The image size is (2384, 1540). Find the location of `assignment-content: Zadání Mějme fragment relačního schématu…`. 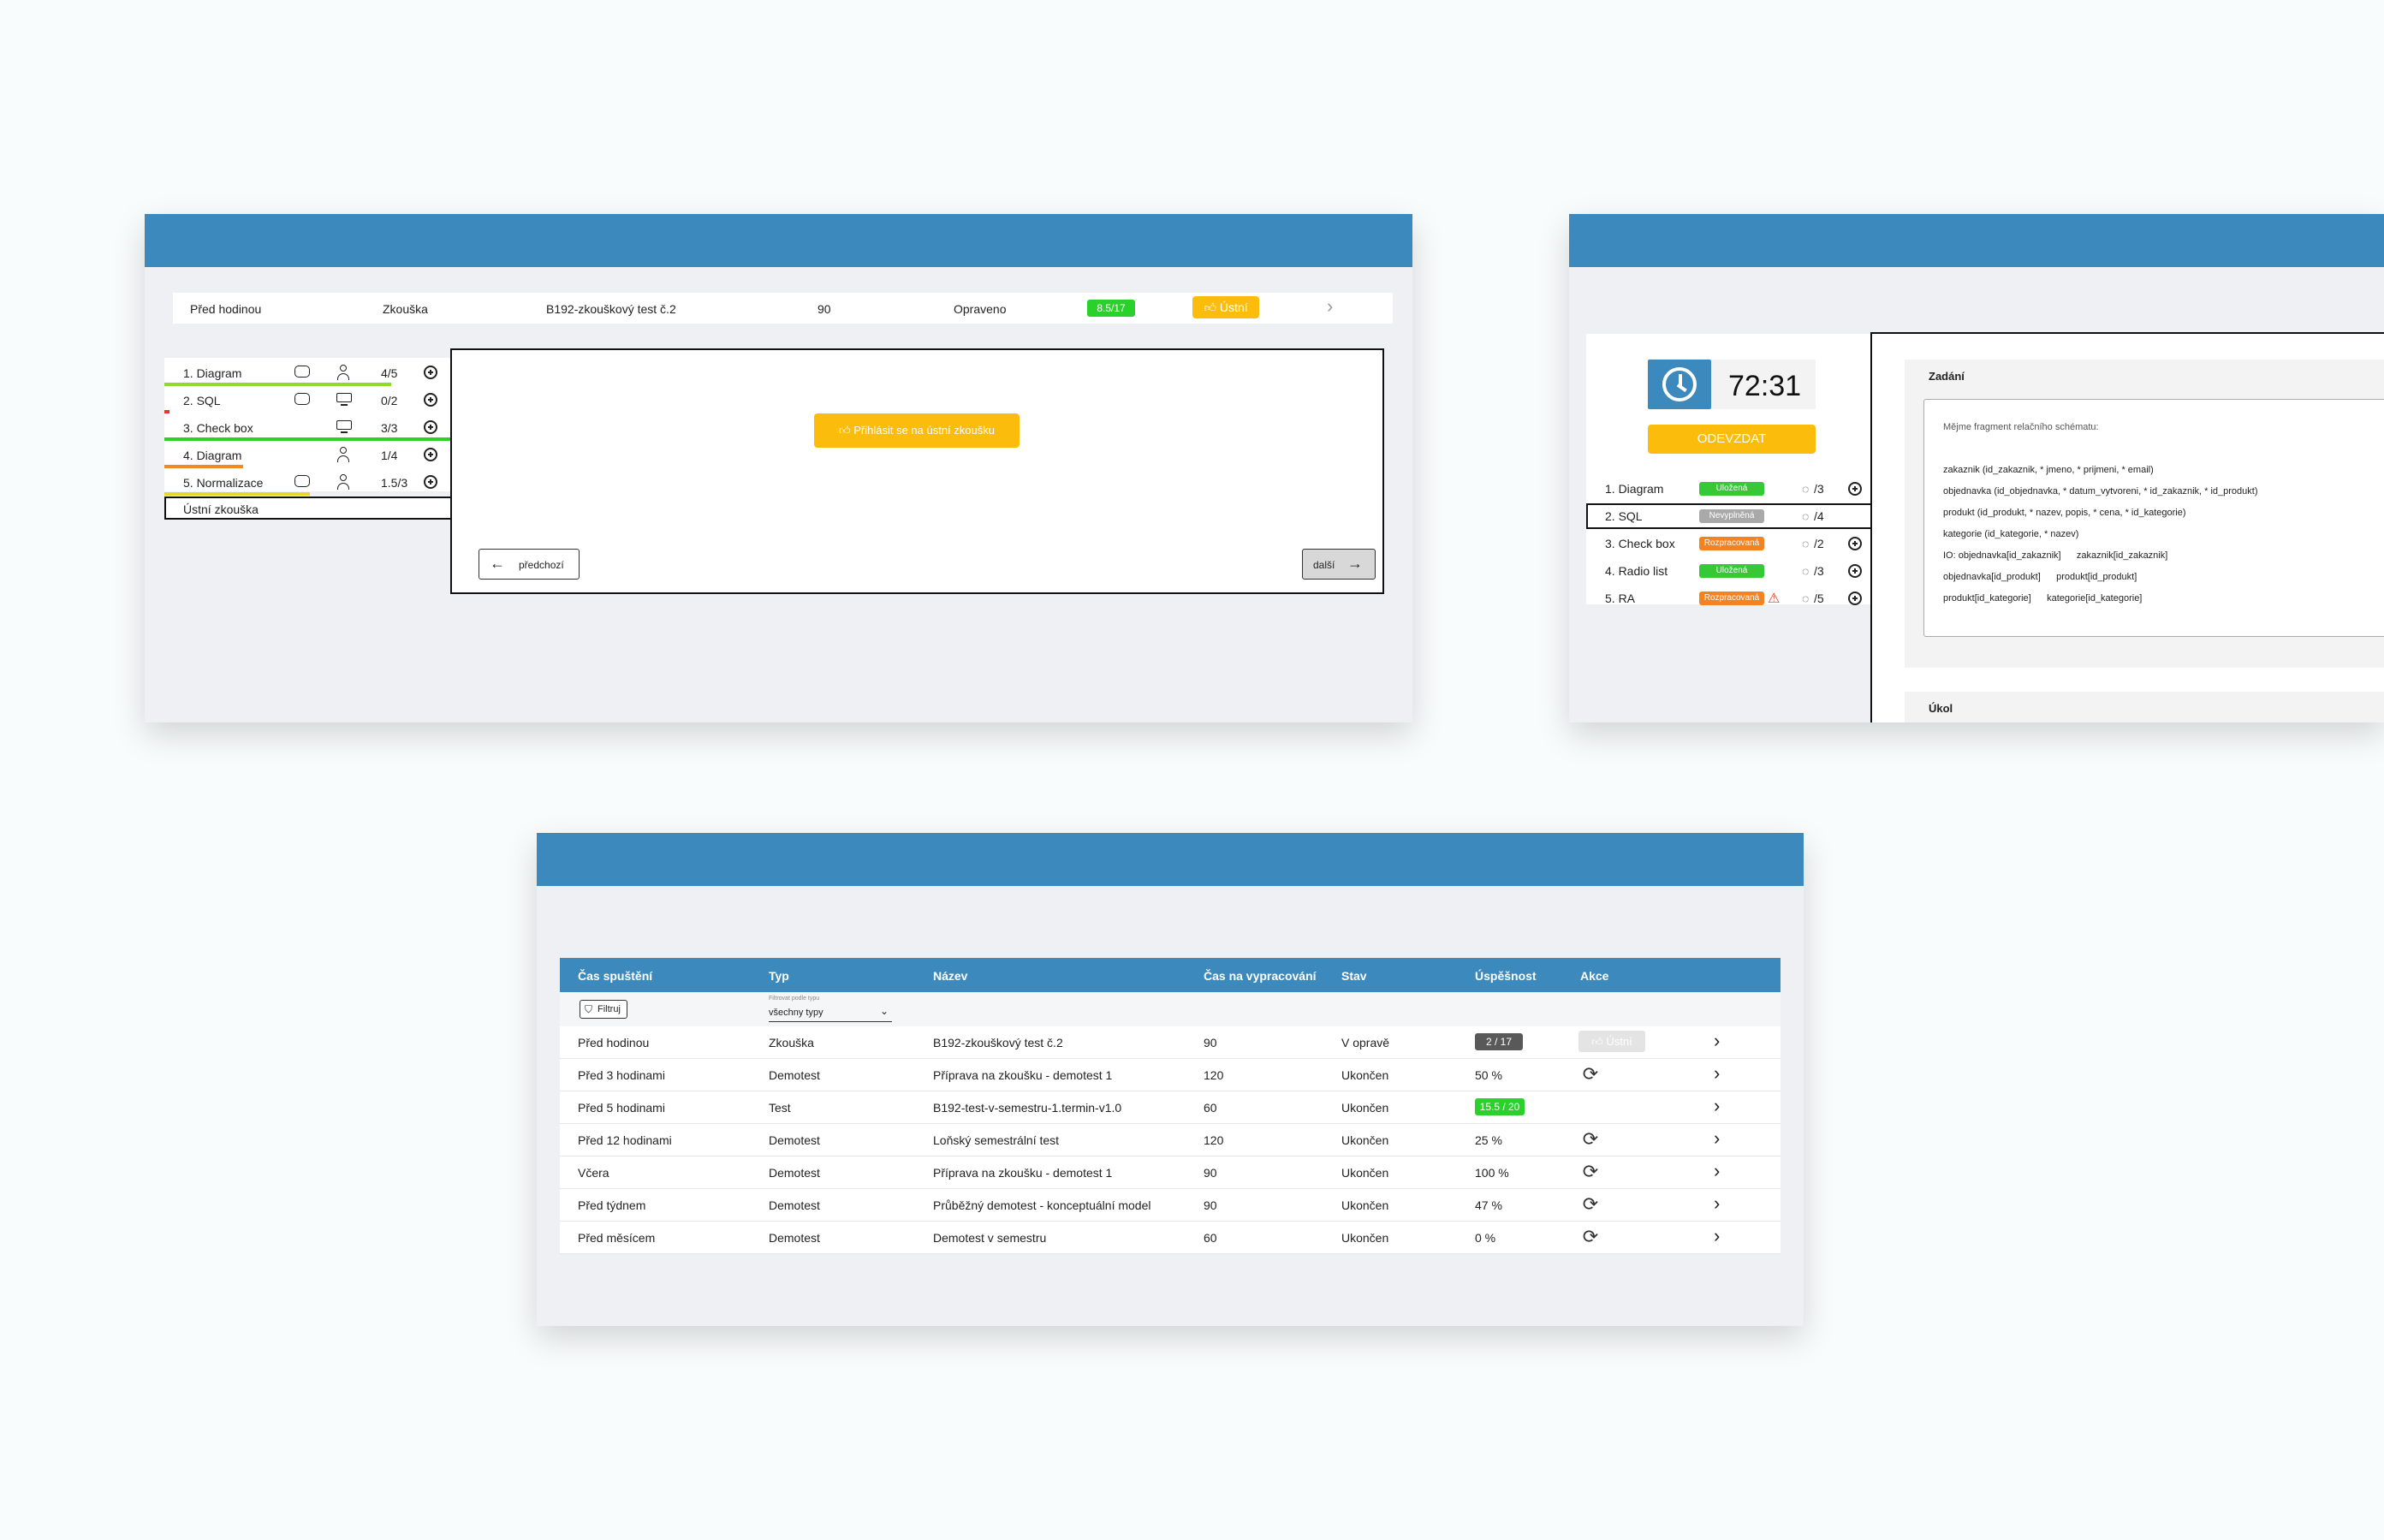

assignment-content: Zadání Mějme fragment relačního schématu… is located at coordinates (2127, 527).